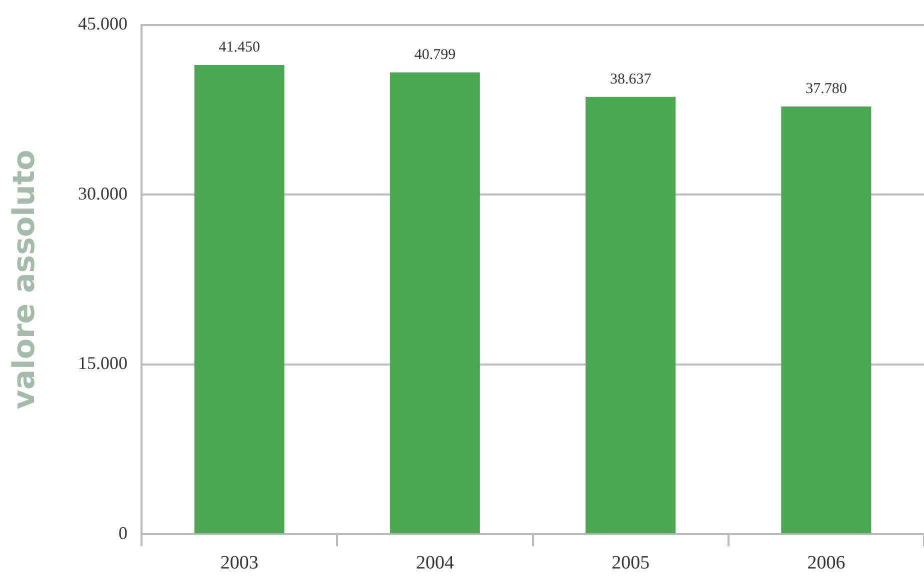 This screenshot has height=581, width=924. What do you see at coordinates (103, 193) in the screenshot?
I see `y-tick-label: 30.000` at bounding box center [103, 193].